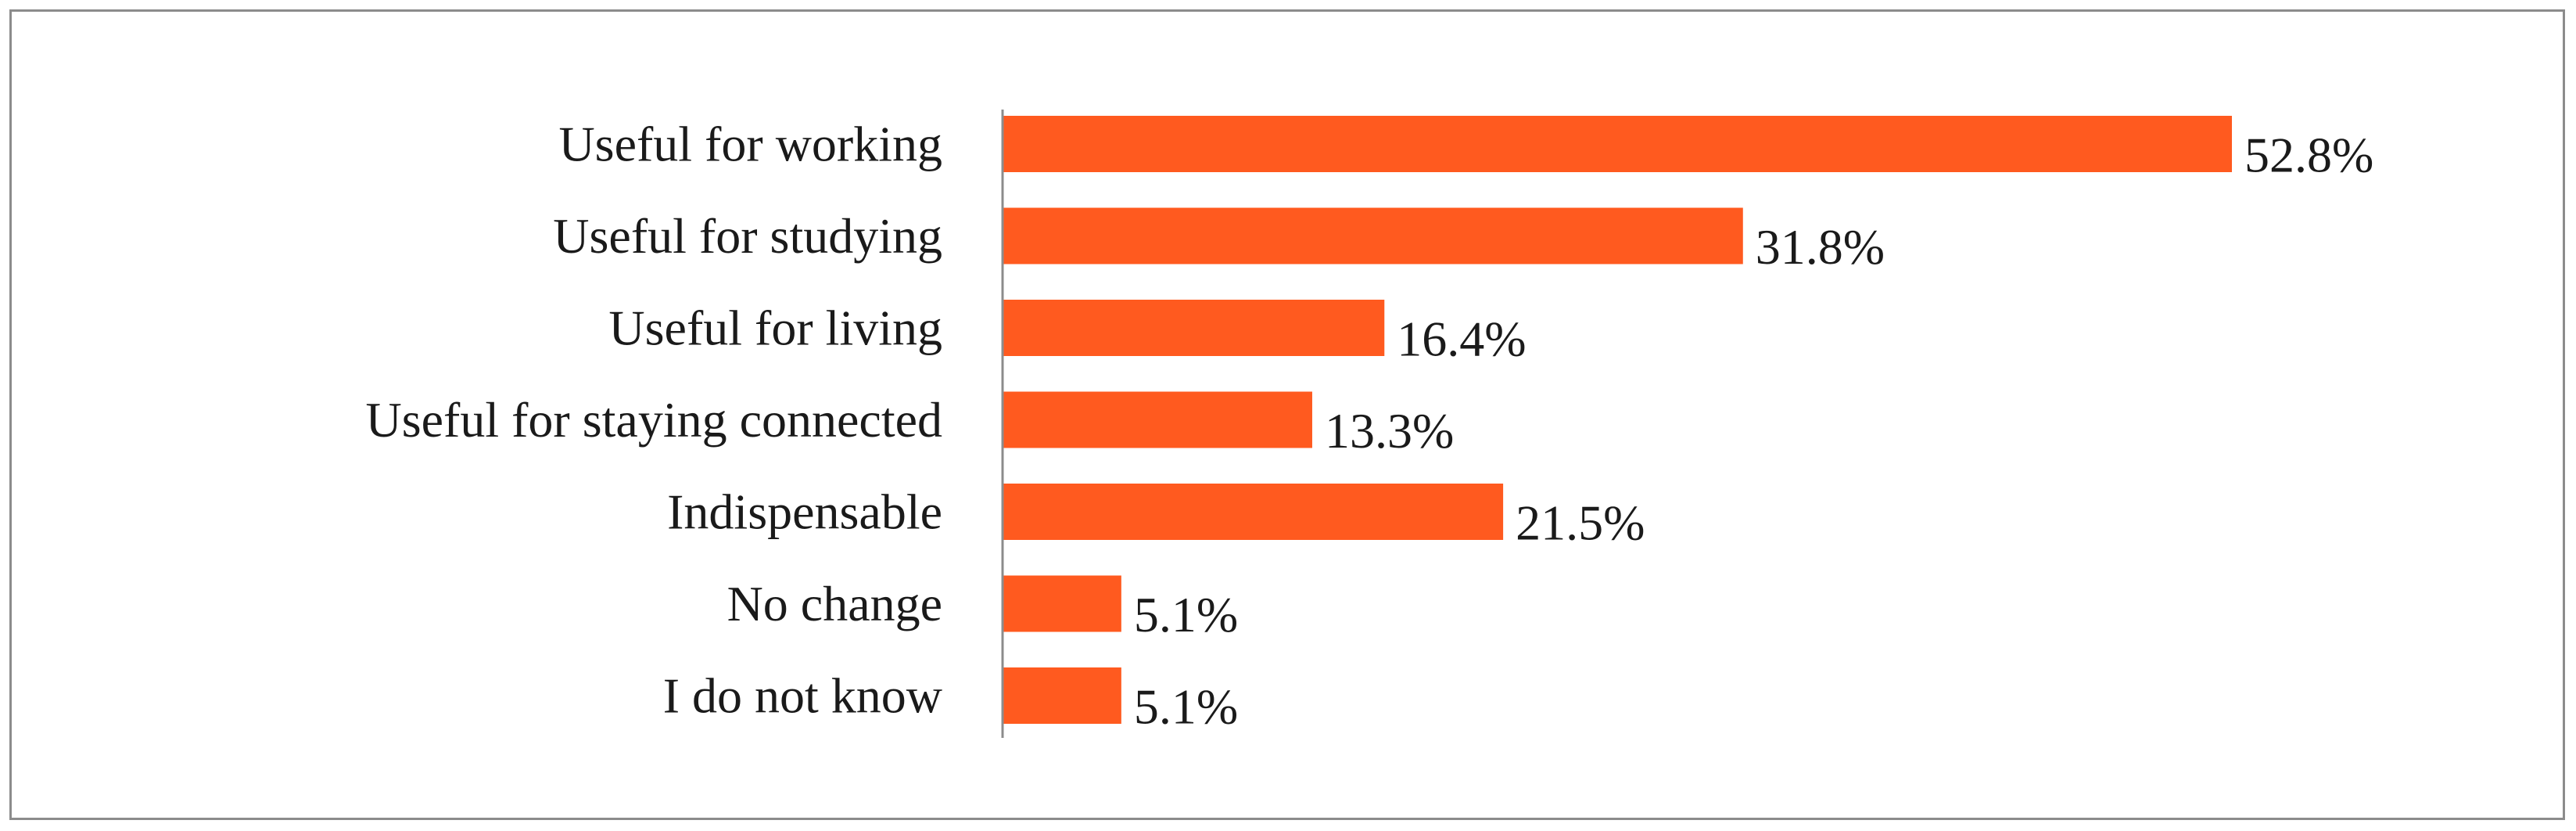  Describe the element at coordinates (1461, 339) in the screenshot. I see `value-label: 16.4%` at that location.